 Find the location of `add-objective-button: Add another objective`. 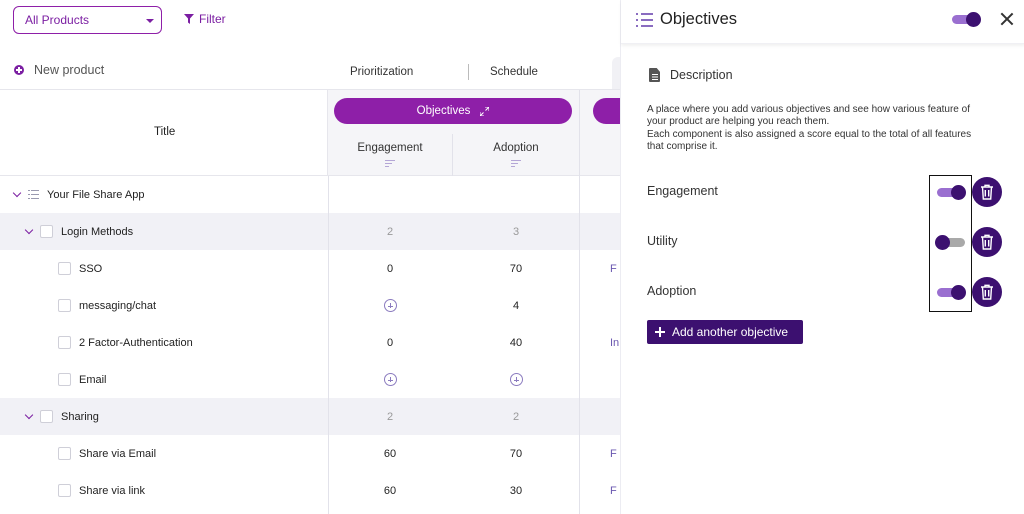

add-objective-button: Add another objective is located at coordinates (725, 332).